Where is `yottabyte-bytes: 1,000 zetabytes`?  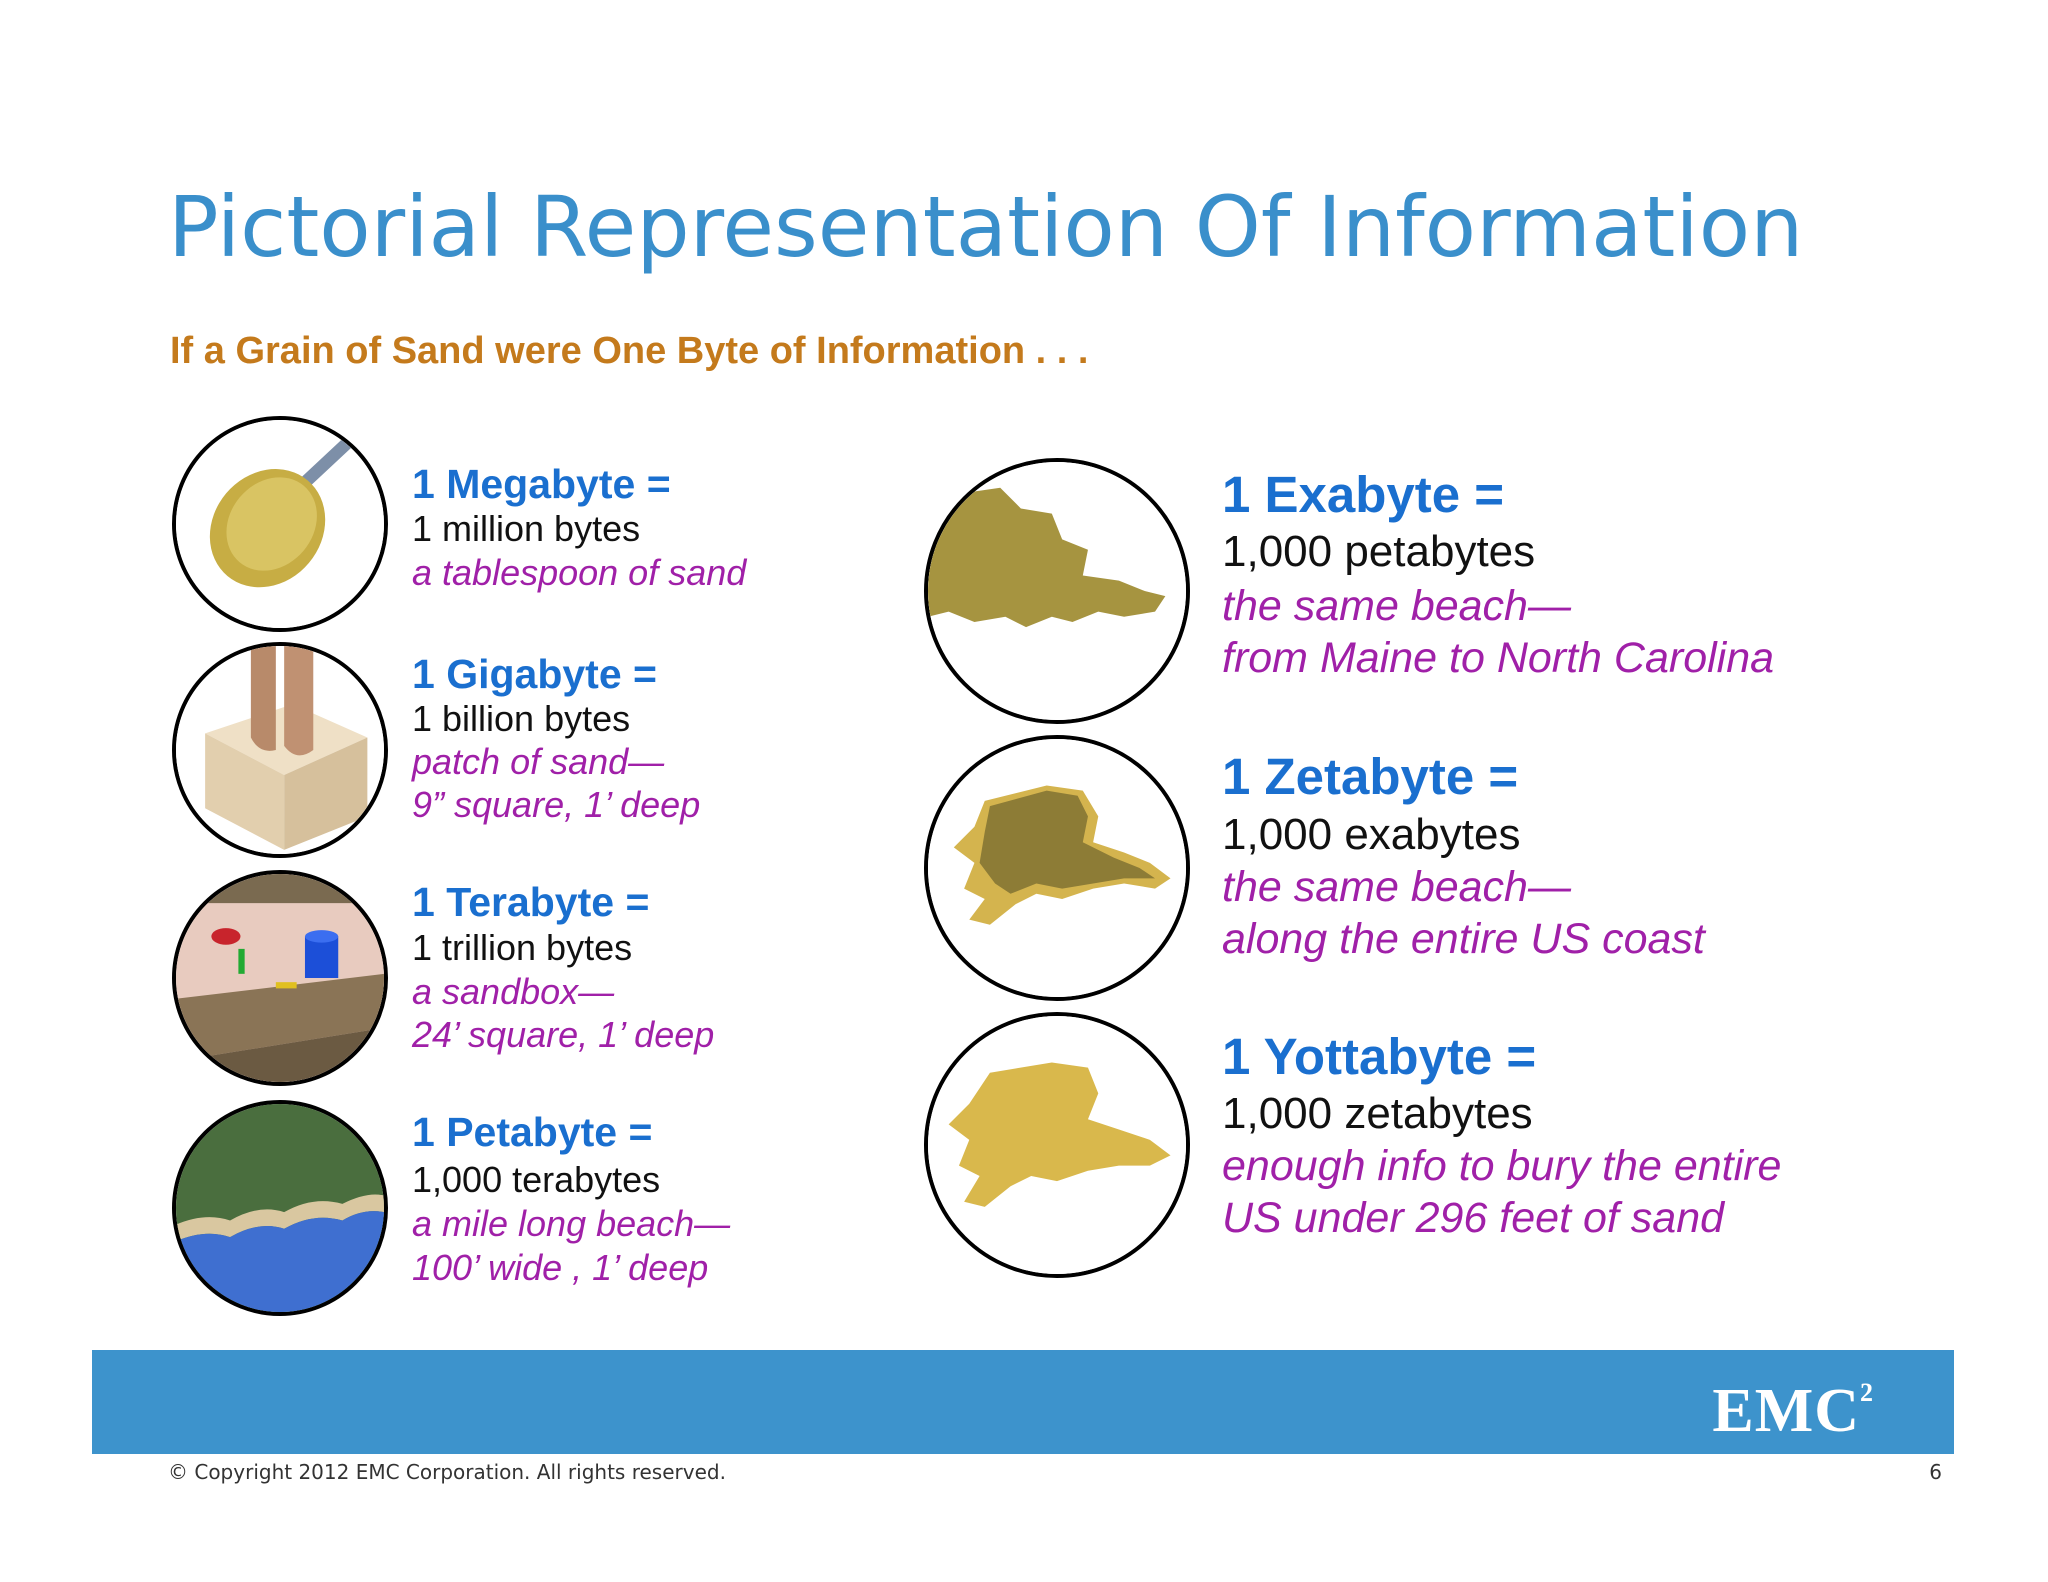 yottabyte-bytes: 1,000 zetabytes is located at coordinates (1377, 1113).